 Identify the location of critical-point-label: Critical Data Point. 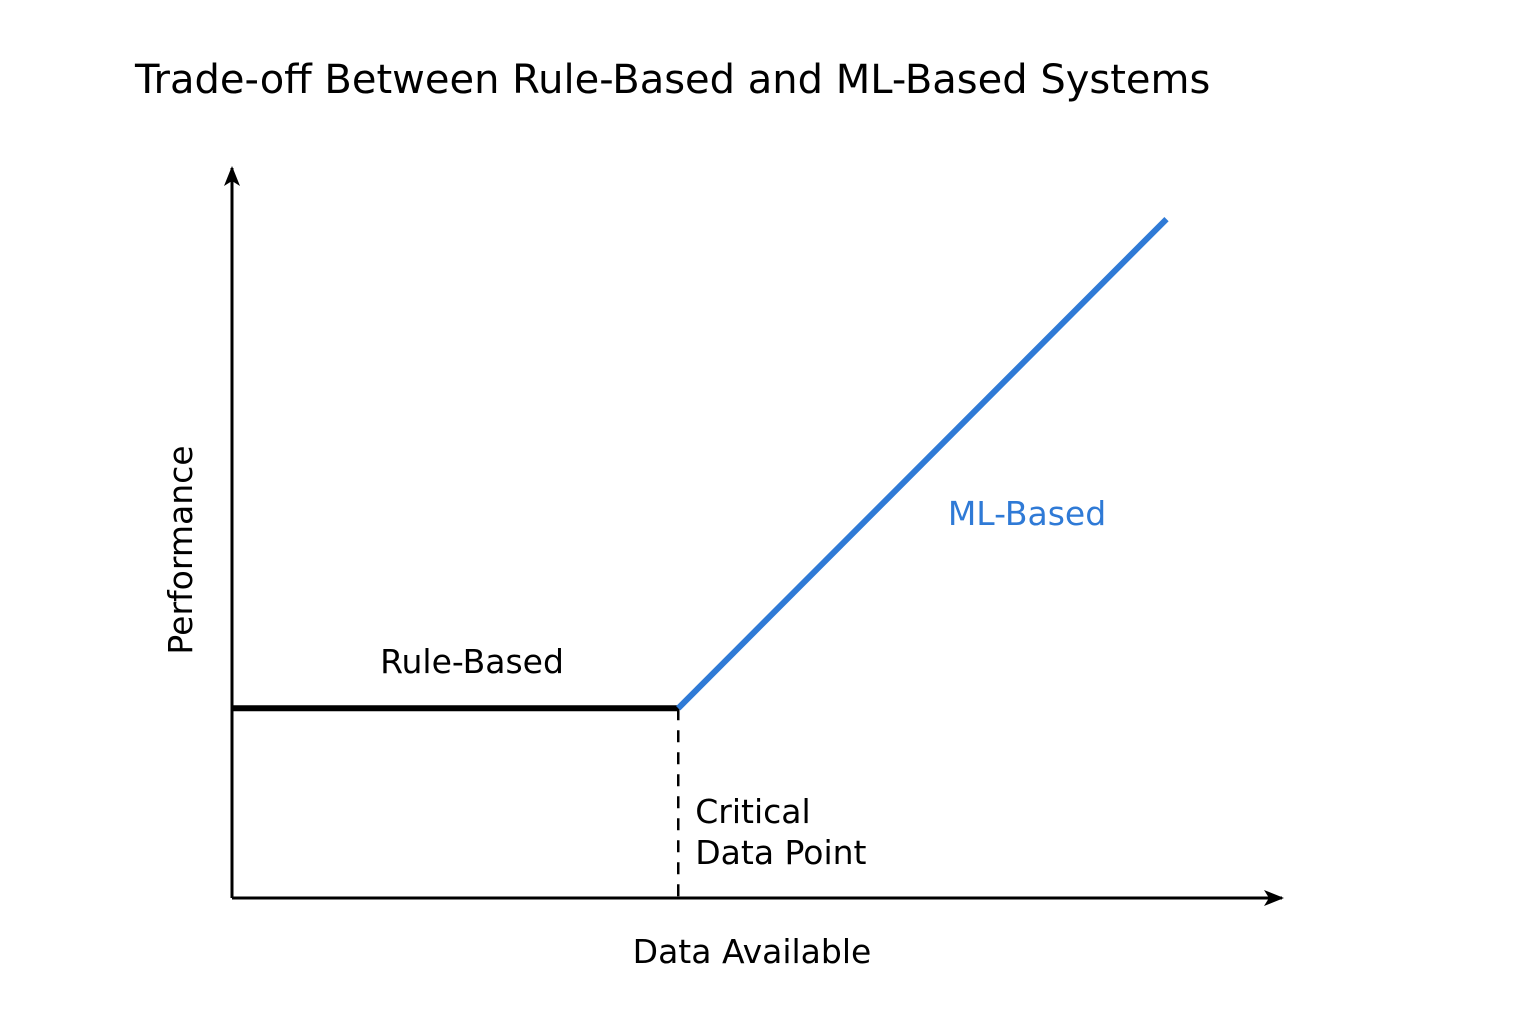
(780, 832).